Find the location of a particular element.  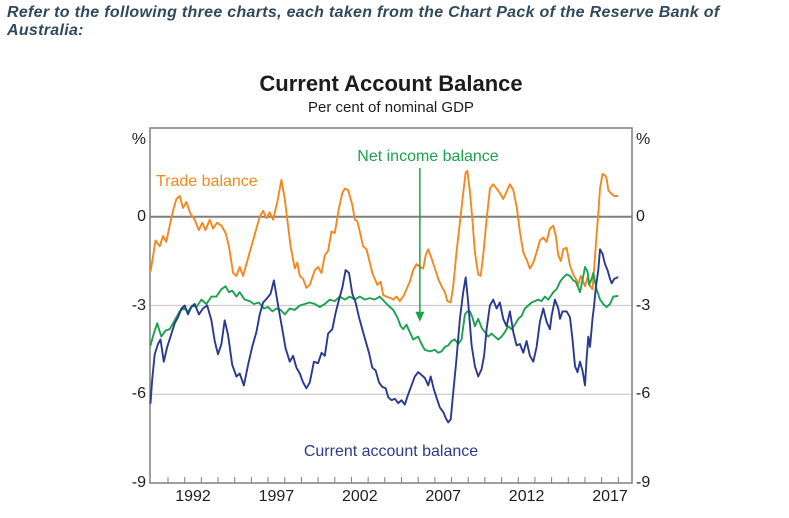

x-axis-label: 2017 is located at coordinates (610, 496).